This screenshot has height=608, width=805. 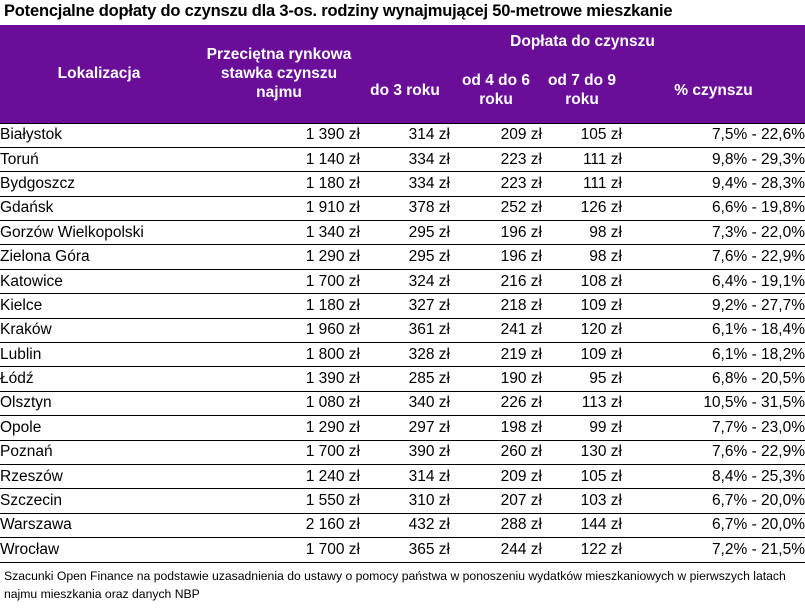 I want to click on cell-city: Gdańsk, so click(x=99, y=209).